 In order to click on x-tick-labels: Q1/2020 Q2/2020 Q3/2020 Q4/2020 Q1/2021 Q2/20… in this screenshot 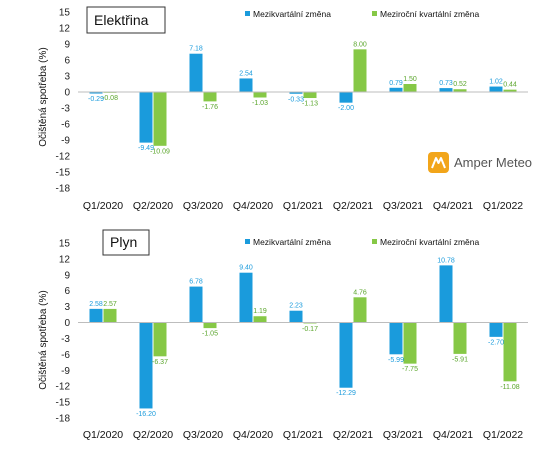, I will do `click(303, 435)`.